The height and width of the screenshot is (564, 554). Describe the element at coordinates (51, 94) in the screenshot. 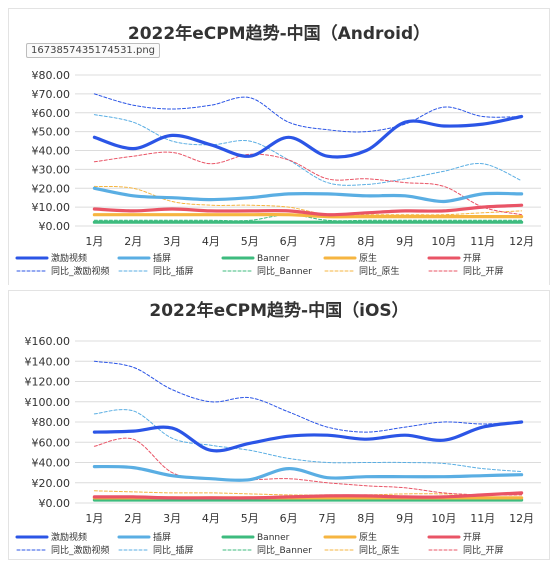

I see `android-y-tick-label: ¥70.00` at that location.